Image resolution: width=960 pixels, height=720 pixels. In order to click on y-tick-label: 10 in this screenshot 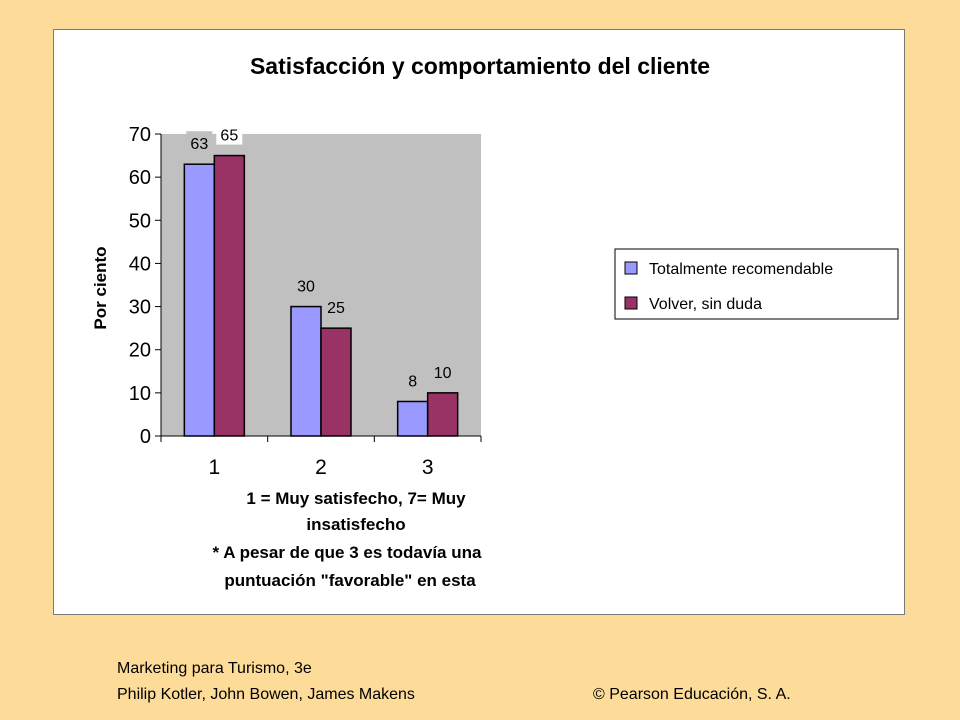, I will do `click(140, 394)`.